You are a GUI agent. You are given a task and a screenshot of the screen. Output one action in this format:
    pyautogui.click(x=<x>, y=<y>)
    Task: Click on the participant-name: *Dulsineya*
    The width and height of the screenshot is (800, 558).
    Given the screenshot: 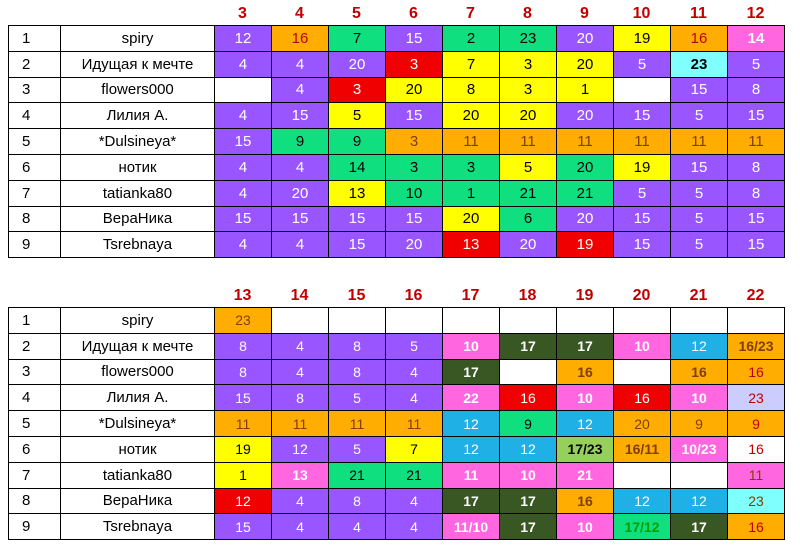 What is the action you would take?
    pyautogui.click(x=137, y=141)
    